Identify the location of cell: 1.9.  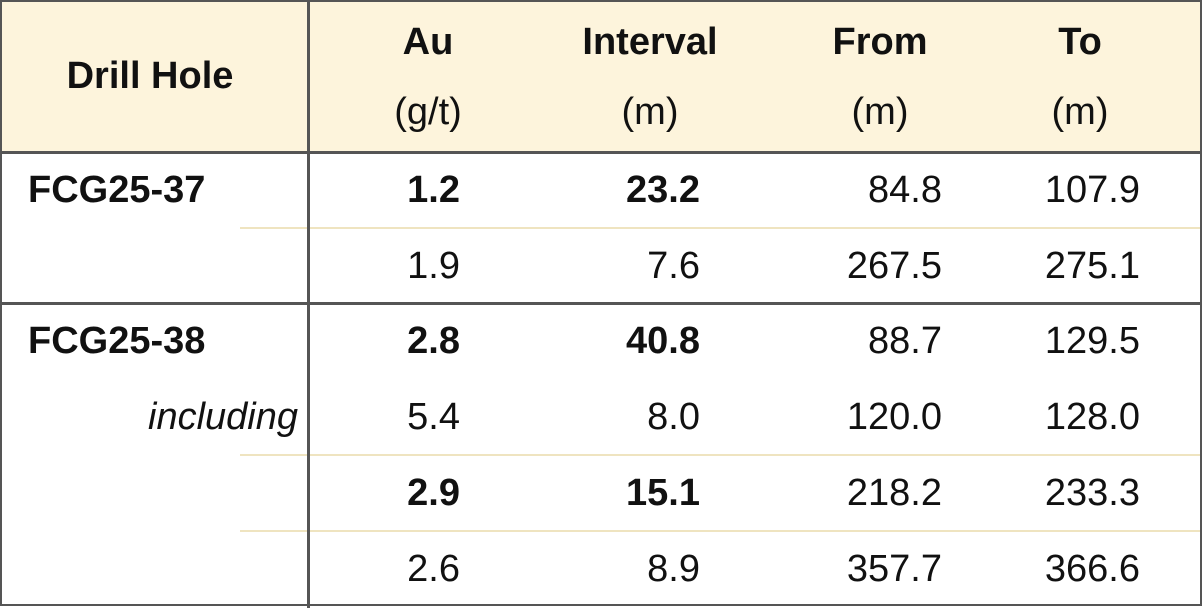
(433, 265).